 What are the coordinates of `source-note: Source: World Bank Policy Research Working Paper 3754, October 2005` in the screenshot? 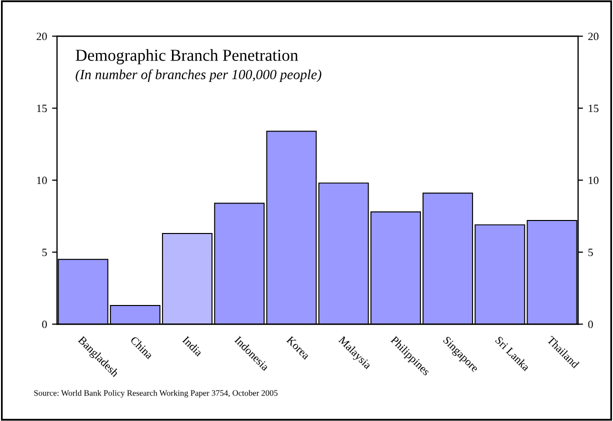 It's located at (156, 394).